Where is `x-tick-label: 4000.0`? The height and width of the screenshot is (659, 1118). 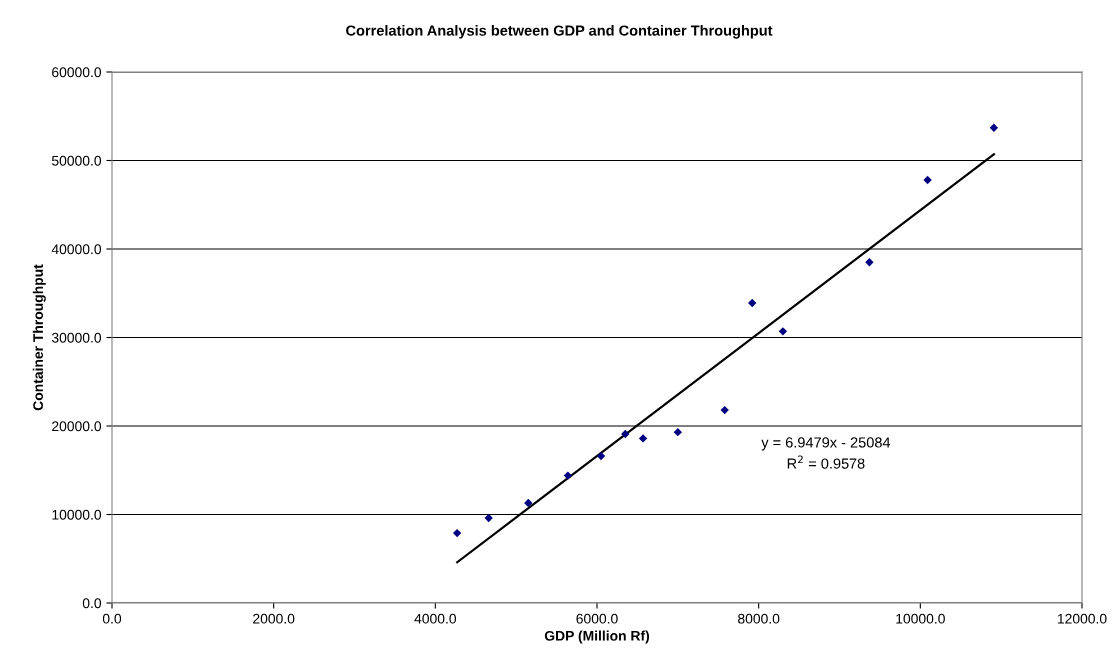 x-tick-label: 4000.0 is located at coordinates (435, 618).